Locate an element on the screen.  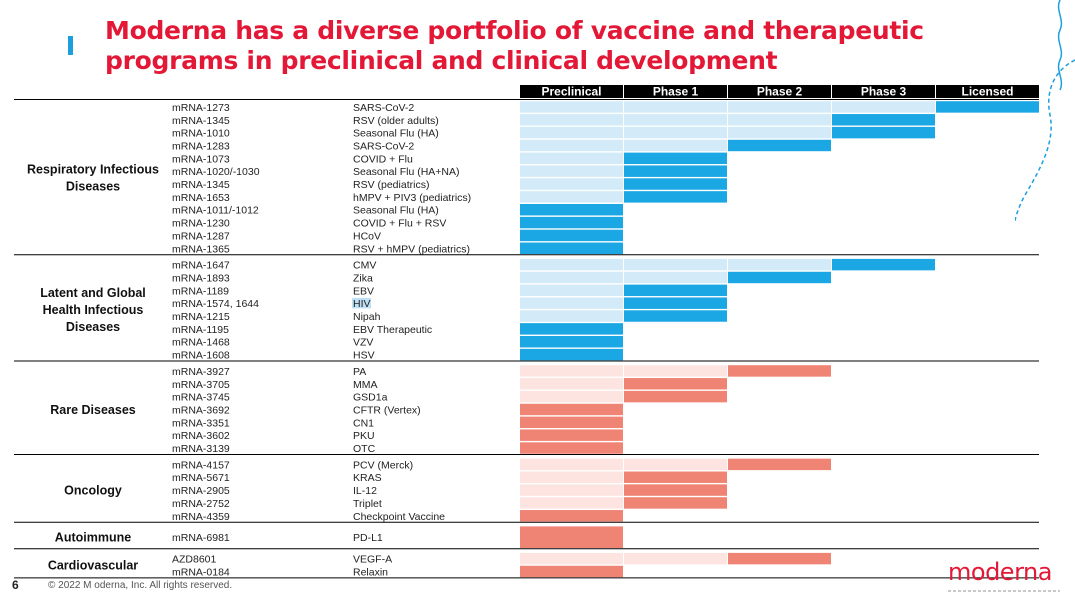
program-code: mRNA-0184 is located at coordinates (201, 572).